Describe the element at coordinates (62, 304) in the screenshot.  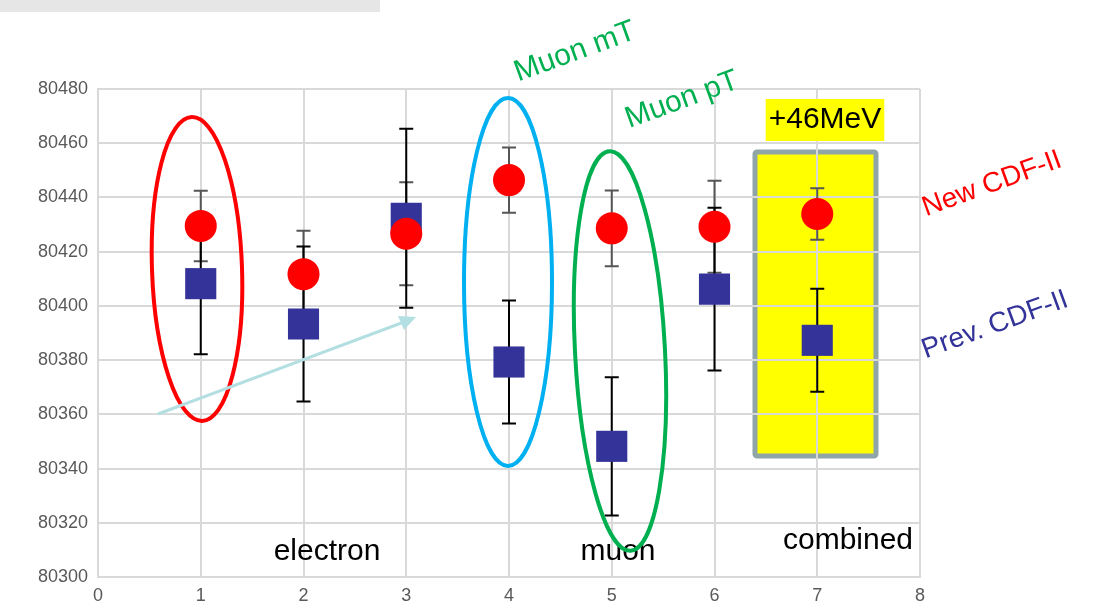
I see `y-tick-label: 80400` at that location.